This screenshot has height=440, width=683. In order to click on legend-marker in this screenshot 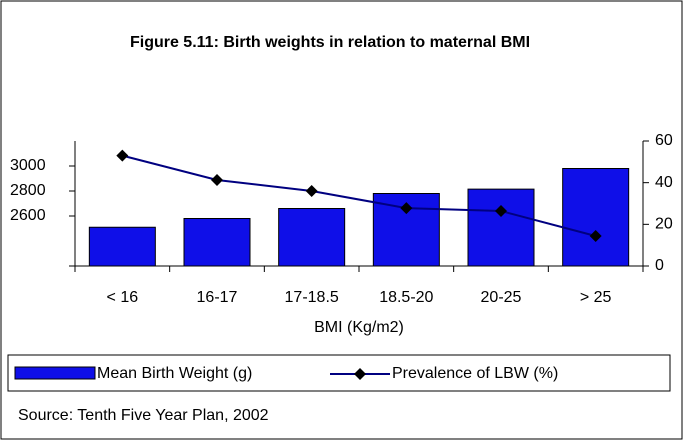, I will do `click(360, 374)`.